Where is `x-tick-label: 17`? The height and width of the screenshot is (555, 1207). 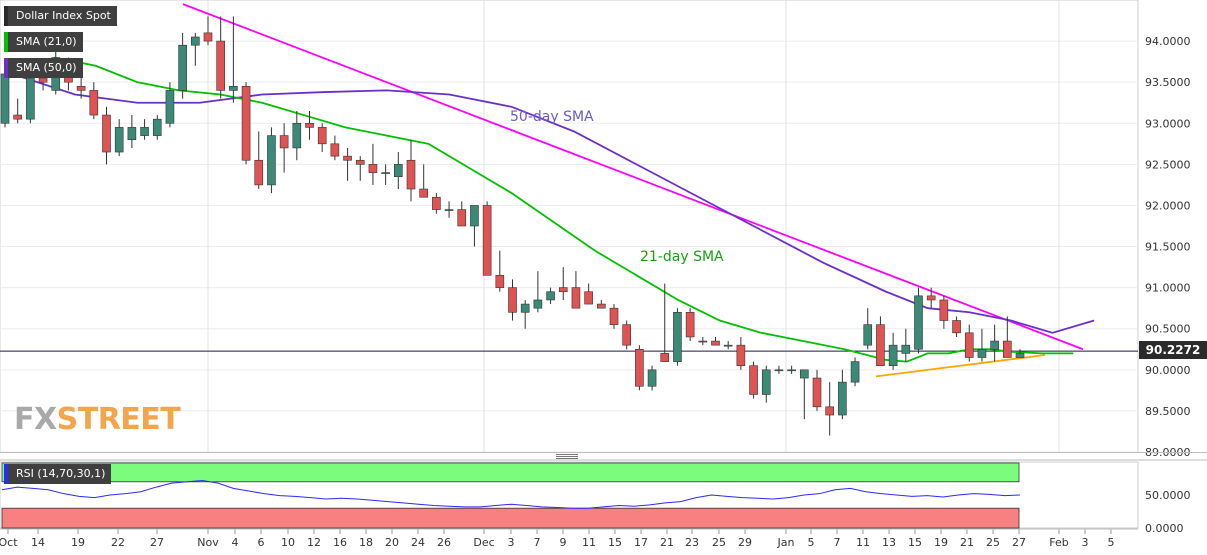 x-tick-label: 17 is located at coordinates (641, 542).